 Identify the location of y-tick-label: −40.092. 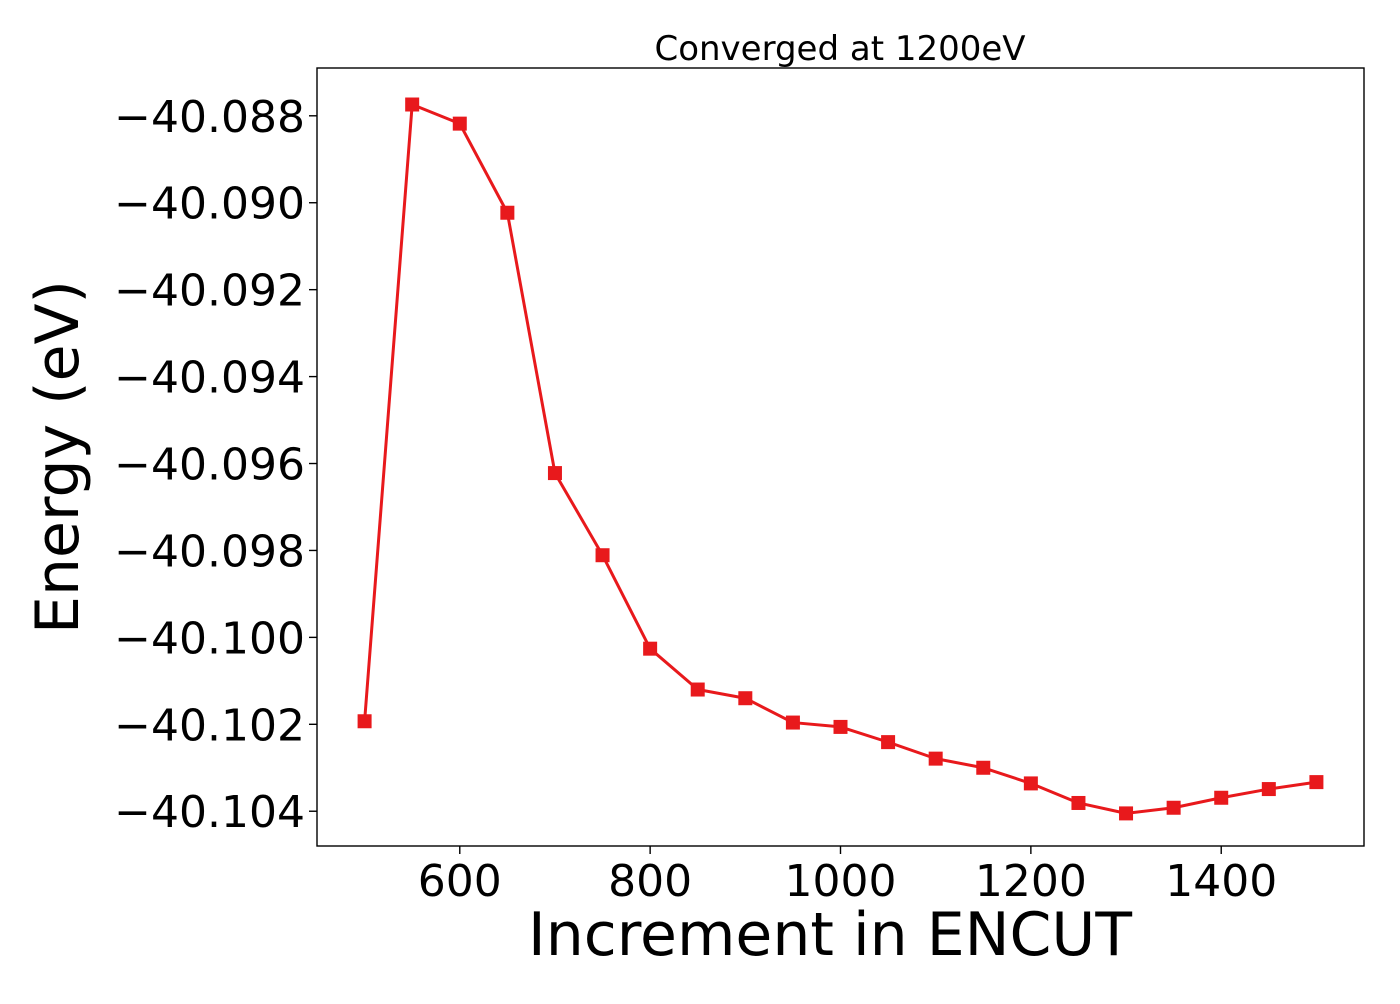
(209, 291).